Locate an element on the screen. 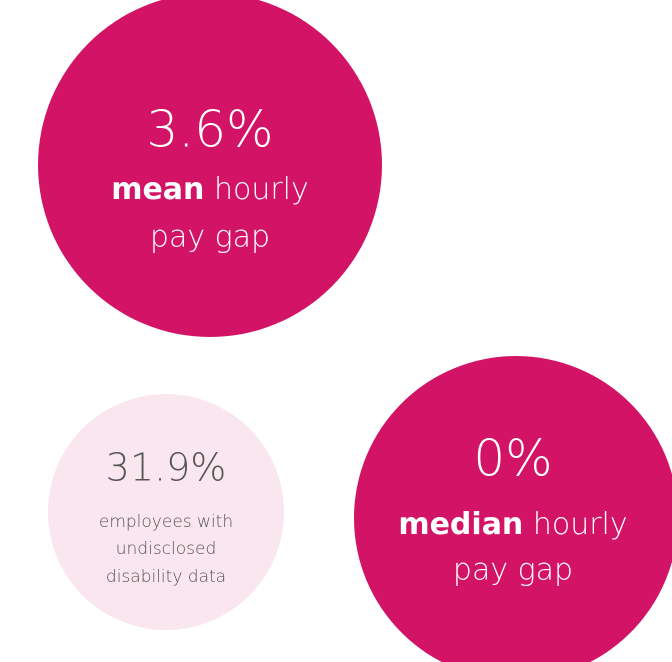 The height and width of the screenshot is (662, 672). stat-emphasis: mean is located at coordinates (157, 189).